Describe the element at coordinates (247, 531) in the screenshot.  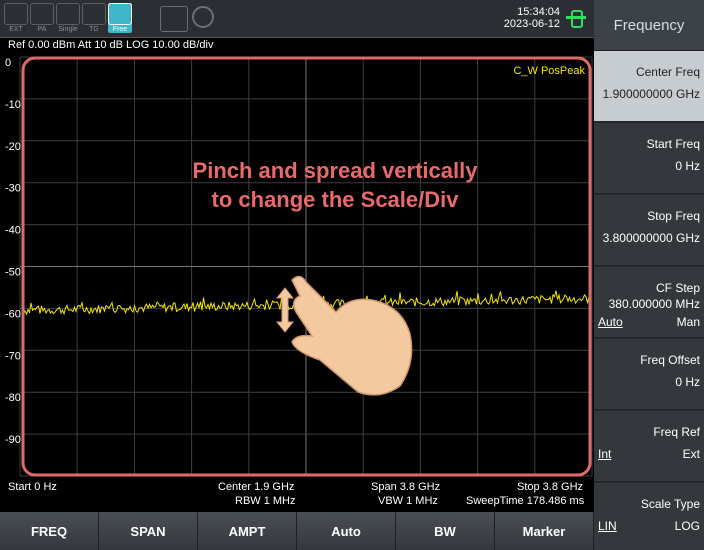
I see `softkey: AMPT` at that location.